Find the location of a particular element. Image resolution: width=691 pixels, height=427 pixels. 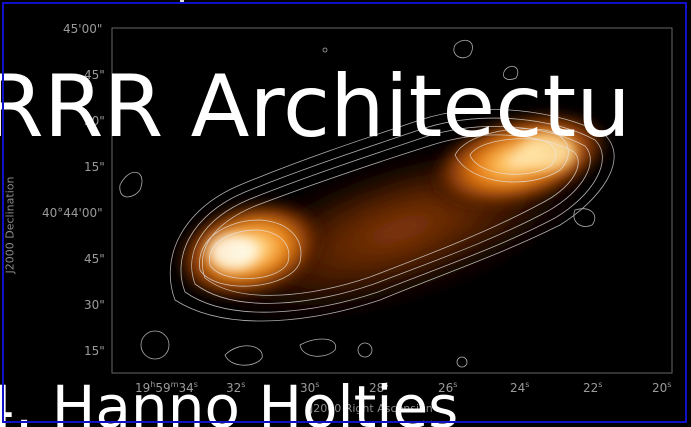

slide-subtitle: 4. Hanno Holties is located at coordinates (229, 402).